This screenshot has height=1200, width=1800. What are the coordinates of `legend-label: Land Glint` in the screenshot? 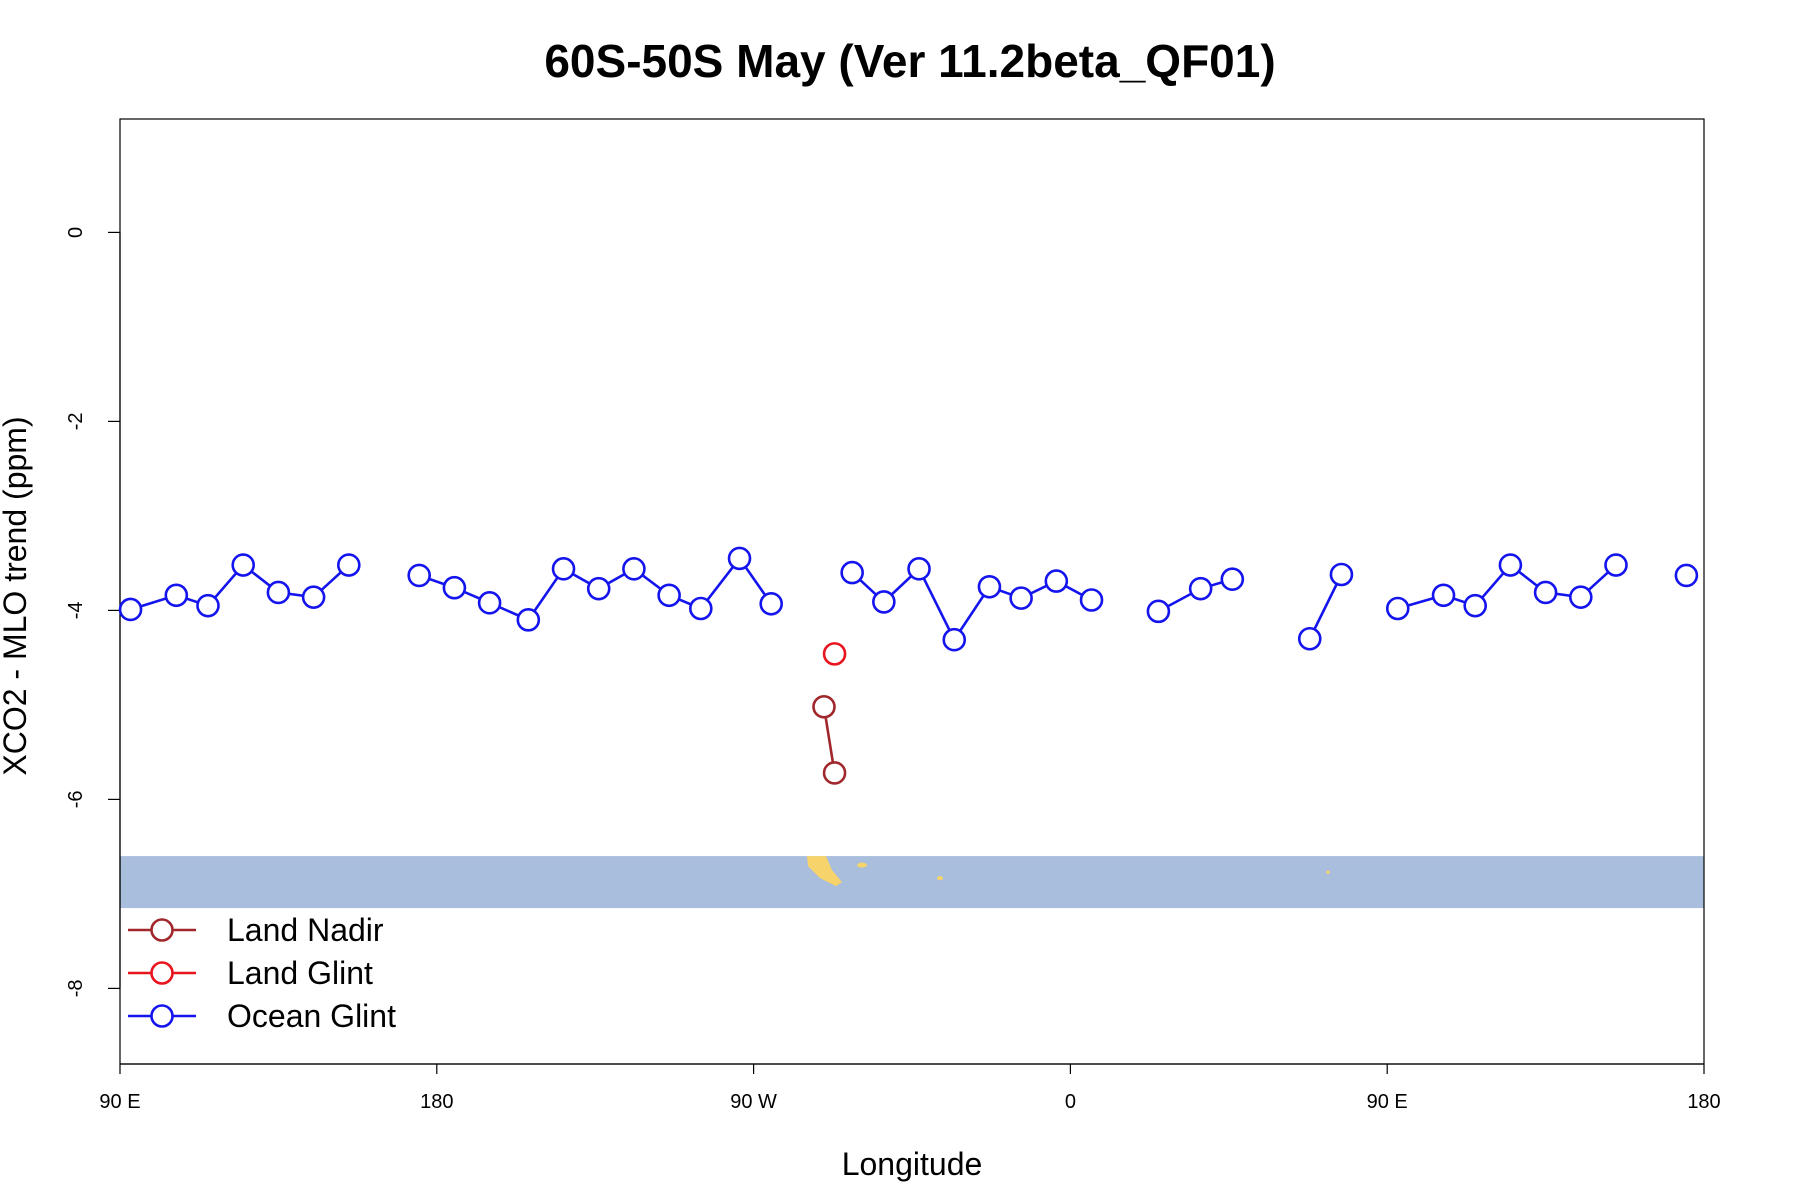 It's located at (300, 973).